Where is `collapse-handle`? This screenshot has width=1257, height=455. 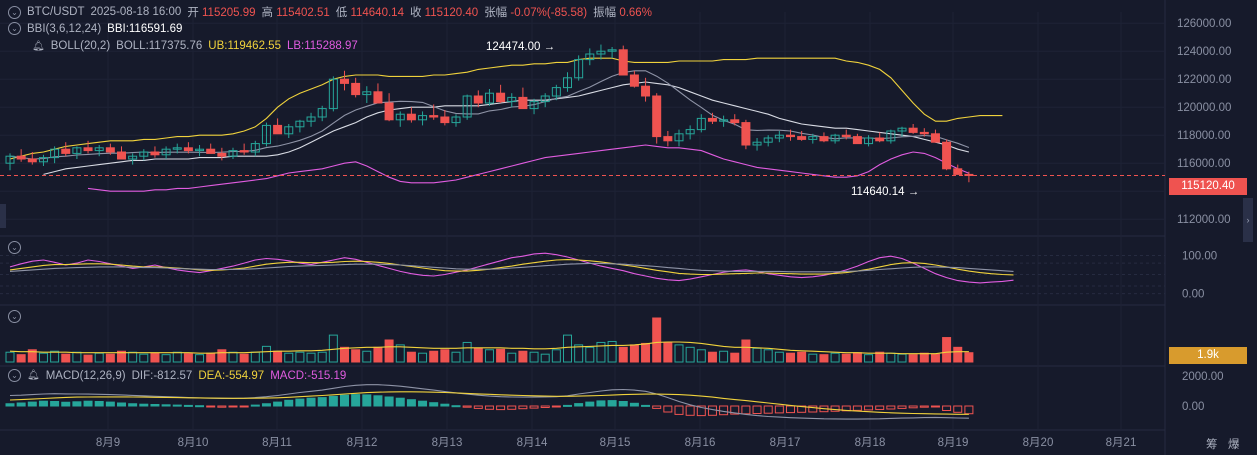
collapse-handle is located at coordinates (3, 216).